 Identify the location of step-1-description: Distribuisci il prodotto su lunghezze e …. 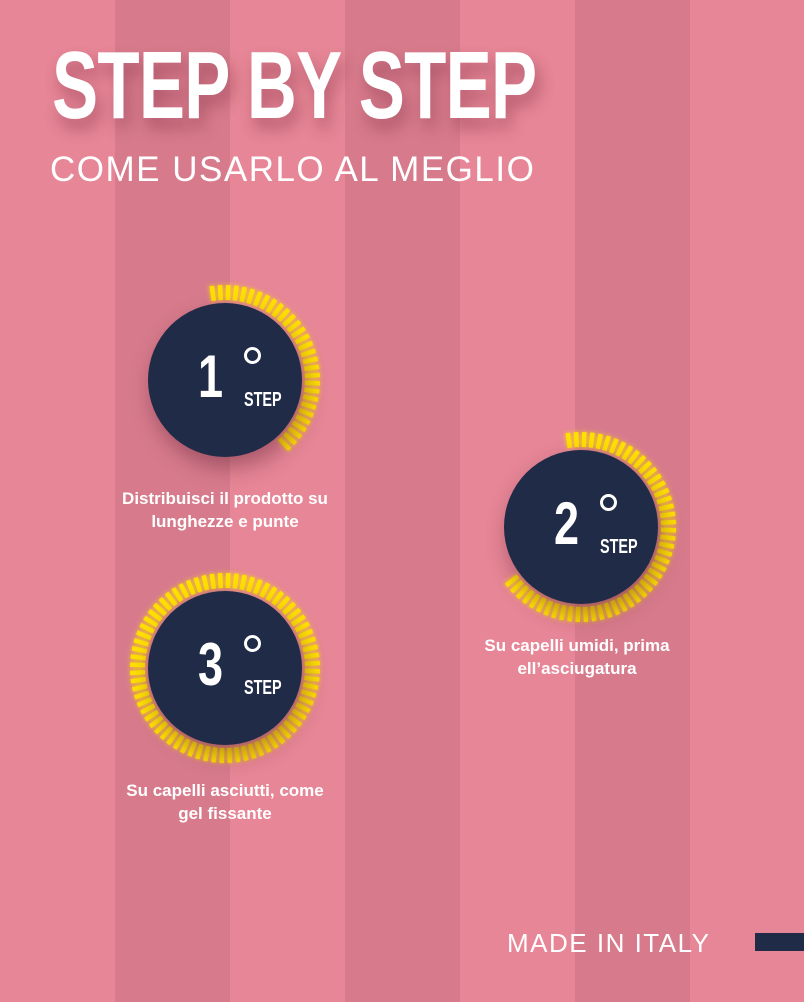
(225, 510).